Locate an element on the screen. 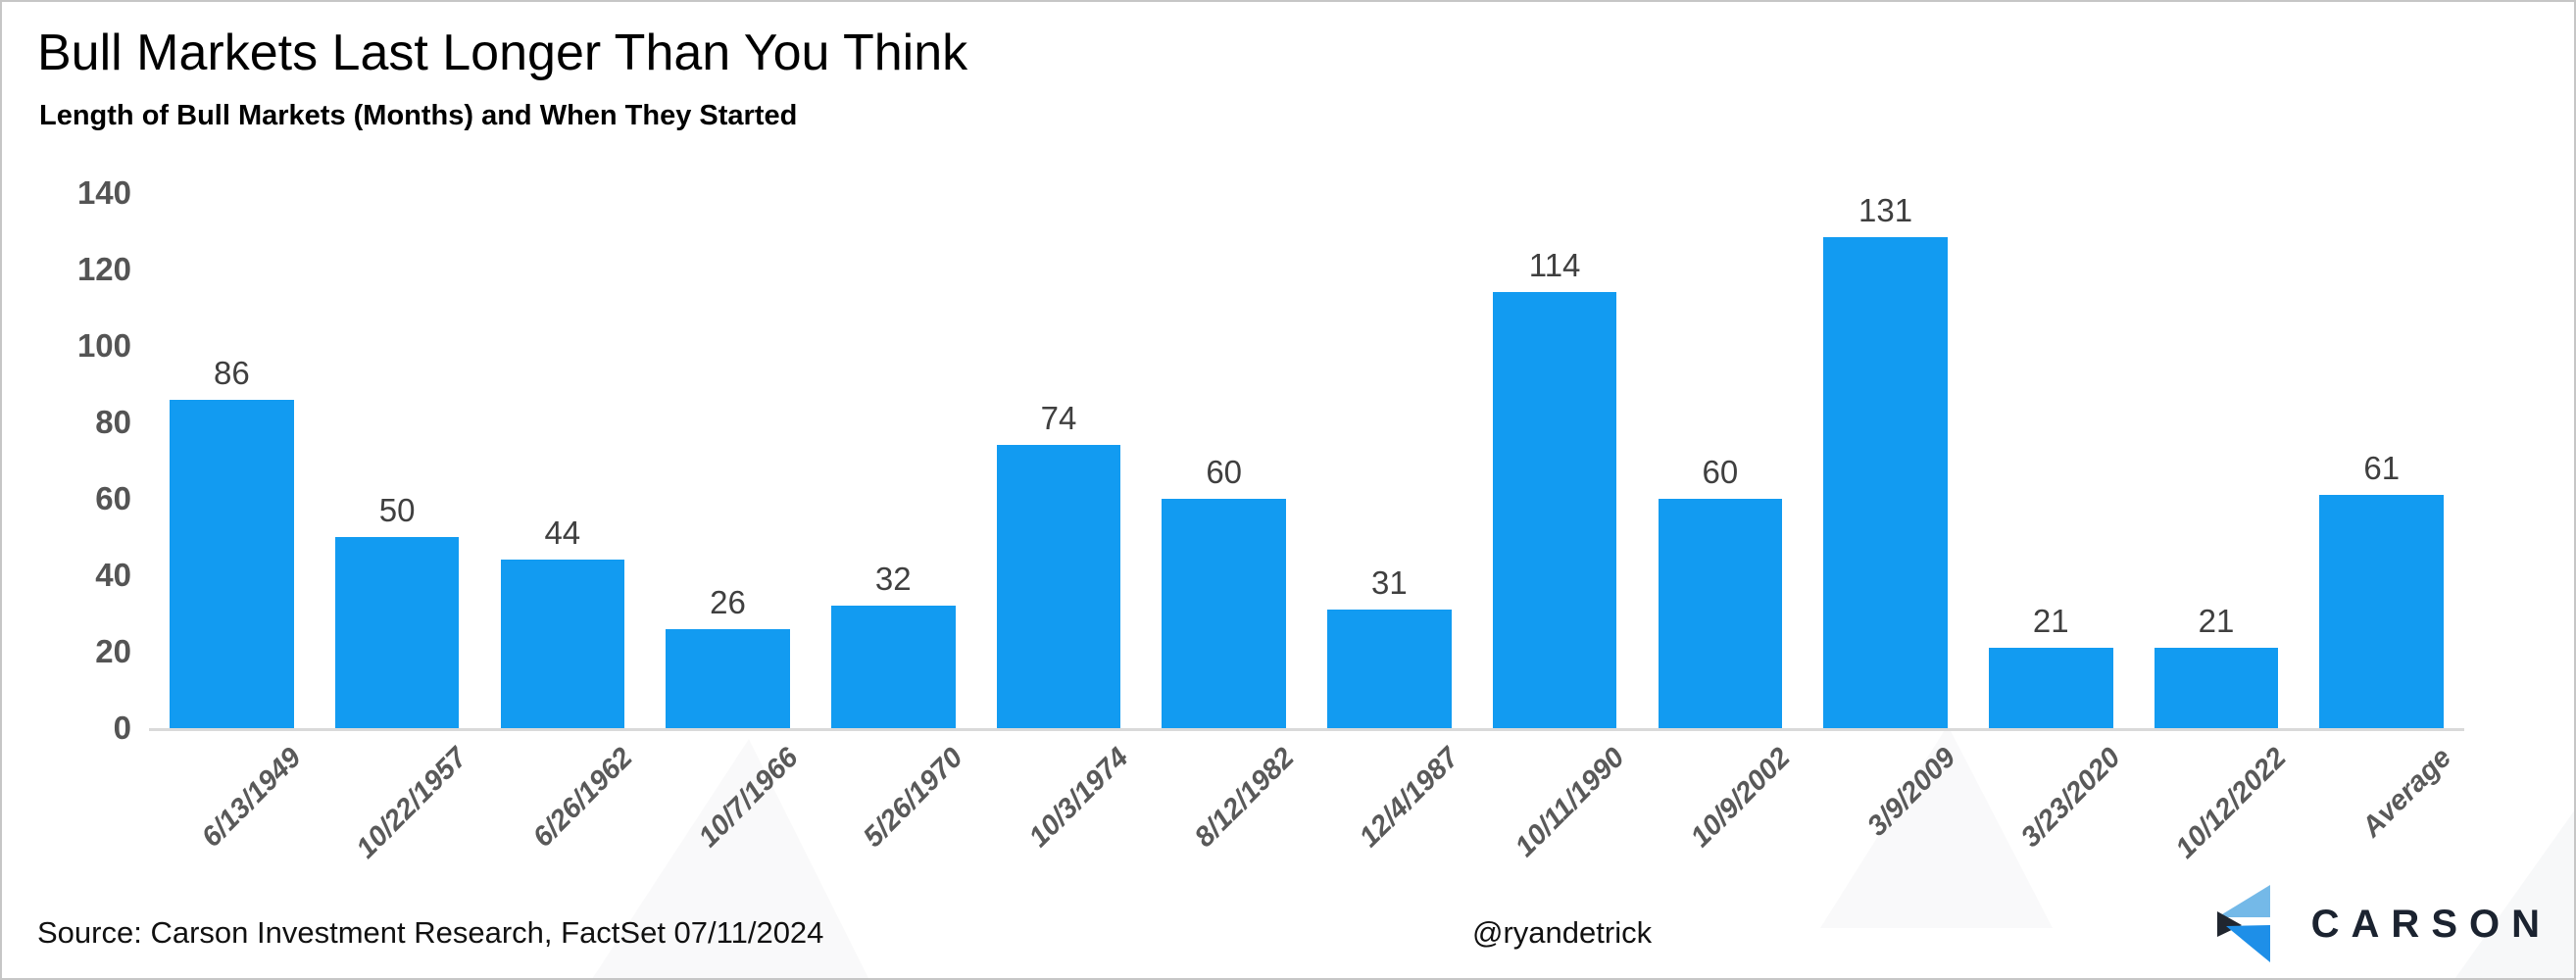  y-tick-label: 120 is located at coordinates (103, 269).